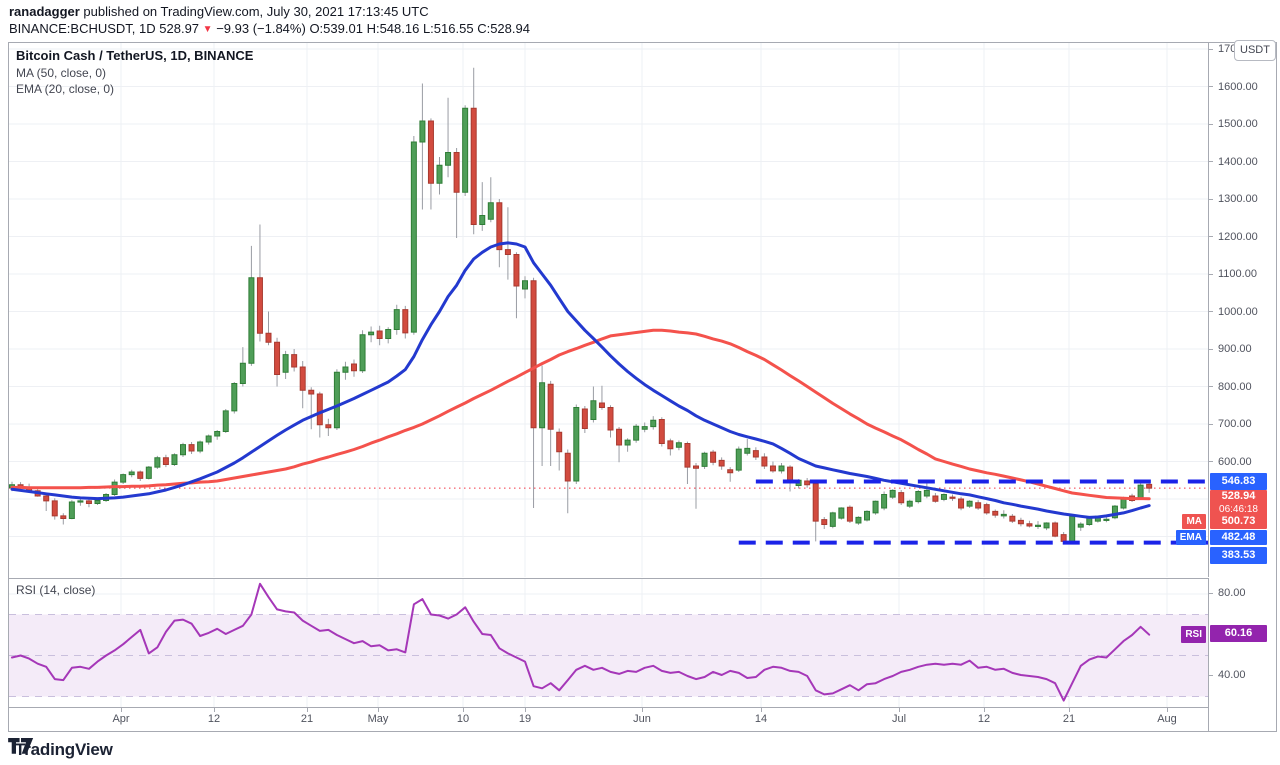 The height and width of the screenshot is (765, 1280). I want to click on rsi-tick-label: 40.00, so click(1232, 675).